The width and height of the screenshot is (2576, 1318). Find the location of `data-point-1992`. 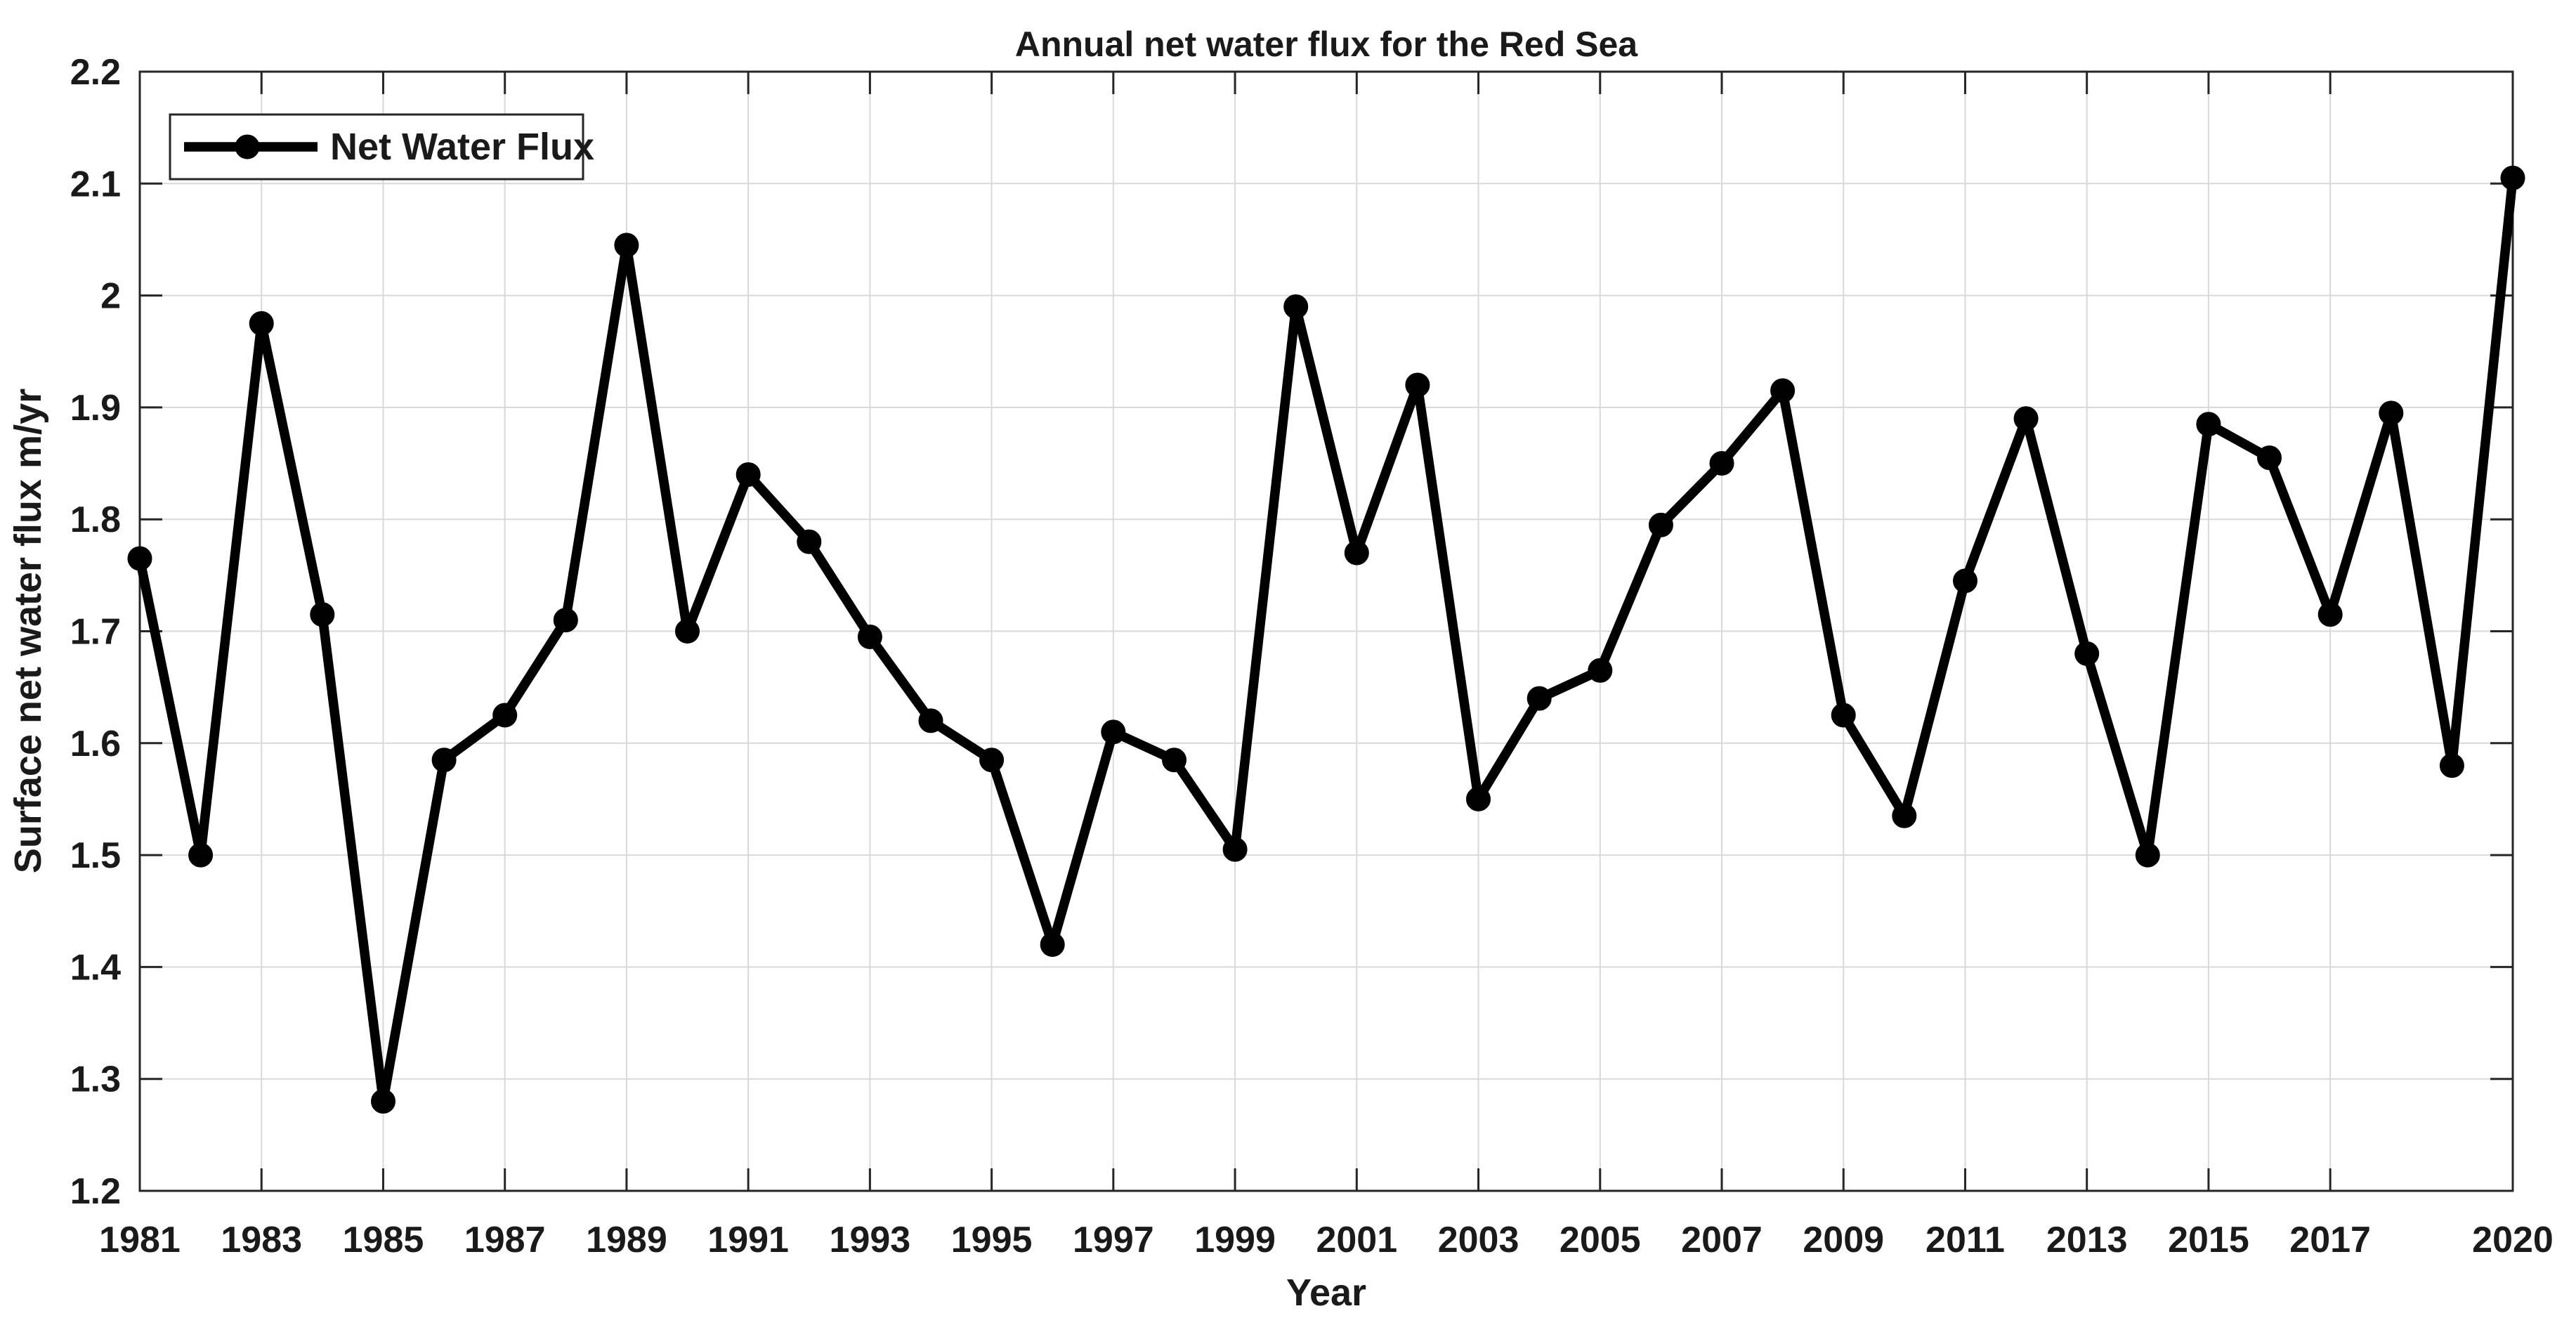

data-point-1992 is located at coordinates (810, 541).